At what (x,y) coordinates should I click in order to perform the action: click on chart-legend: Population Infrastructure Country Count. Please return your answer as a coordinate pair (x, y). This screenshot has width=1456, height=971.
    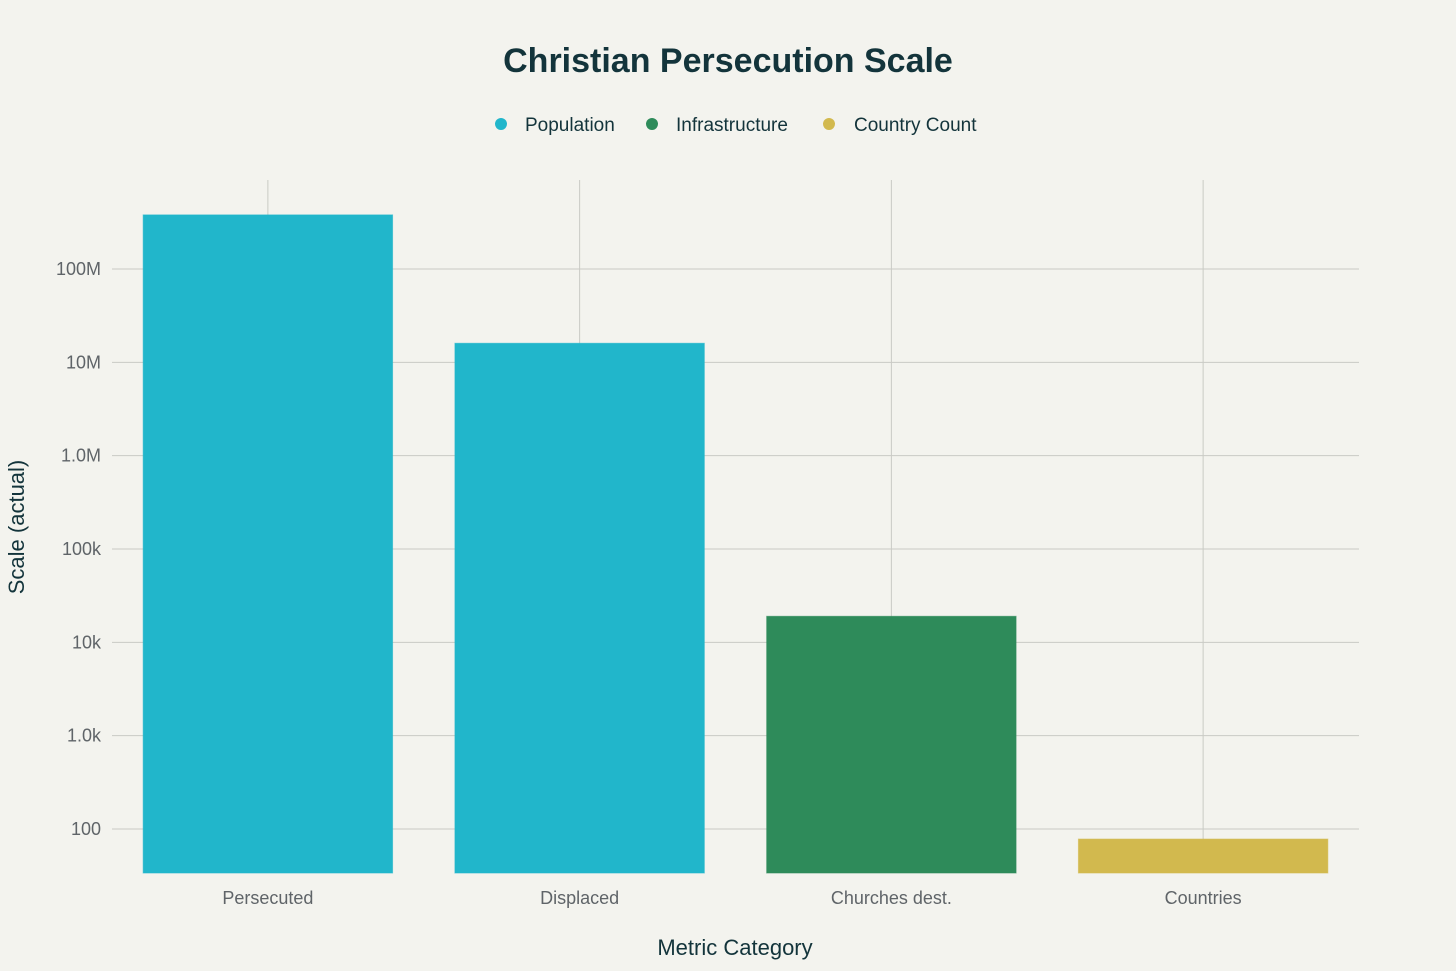
    Looking at the image, I should click on (736, 125).